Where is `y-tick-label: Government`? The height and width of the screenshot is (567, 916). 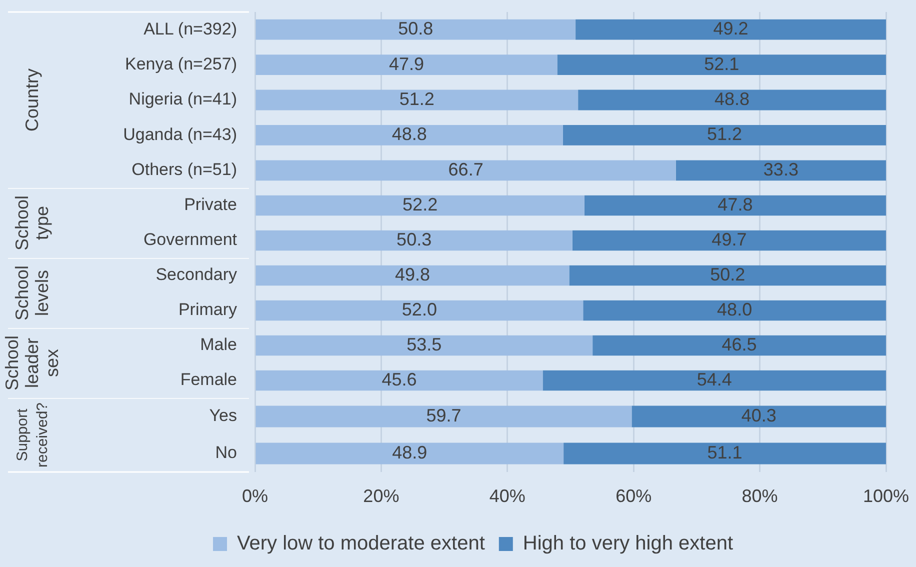
y-tick-label: Government is located at coordinates (190, 240).